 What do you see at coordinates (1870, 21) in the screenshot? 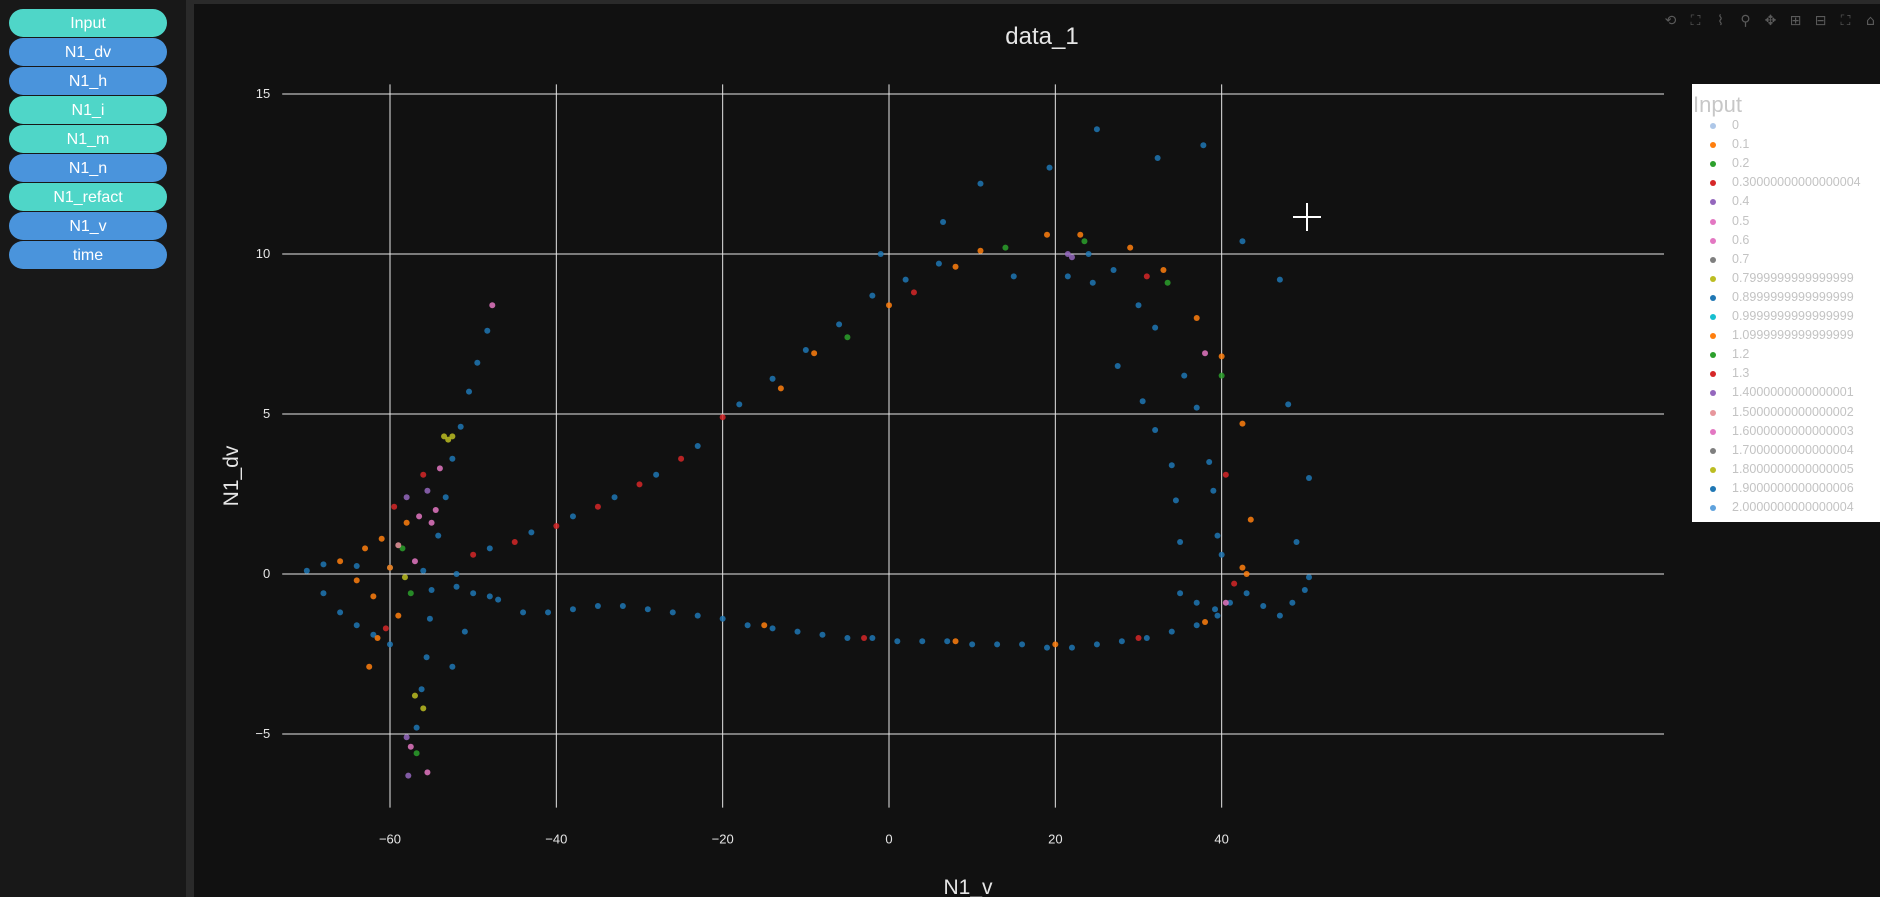
I see `home-icon: ⌂` at bounding box center [1870, 21].